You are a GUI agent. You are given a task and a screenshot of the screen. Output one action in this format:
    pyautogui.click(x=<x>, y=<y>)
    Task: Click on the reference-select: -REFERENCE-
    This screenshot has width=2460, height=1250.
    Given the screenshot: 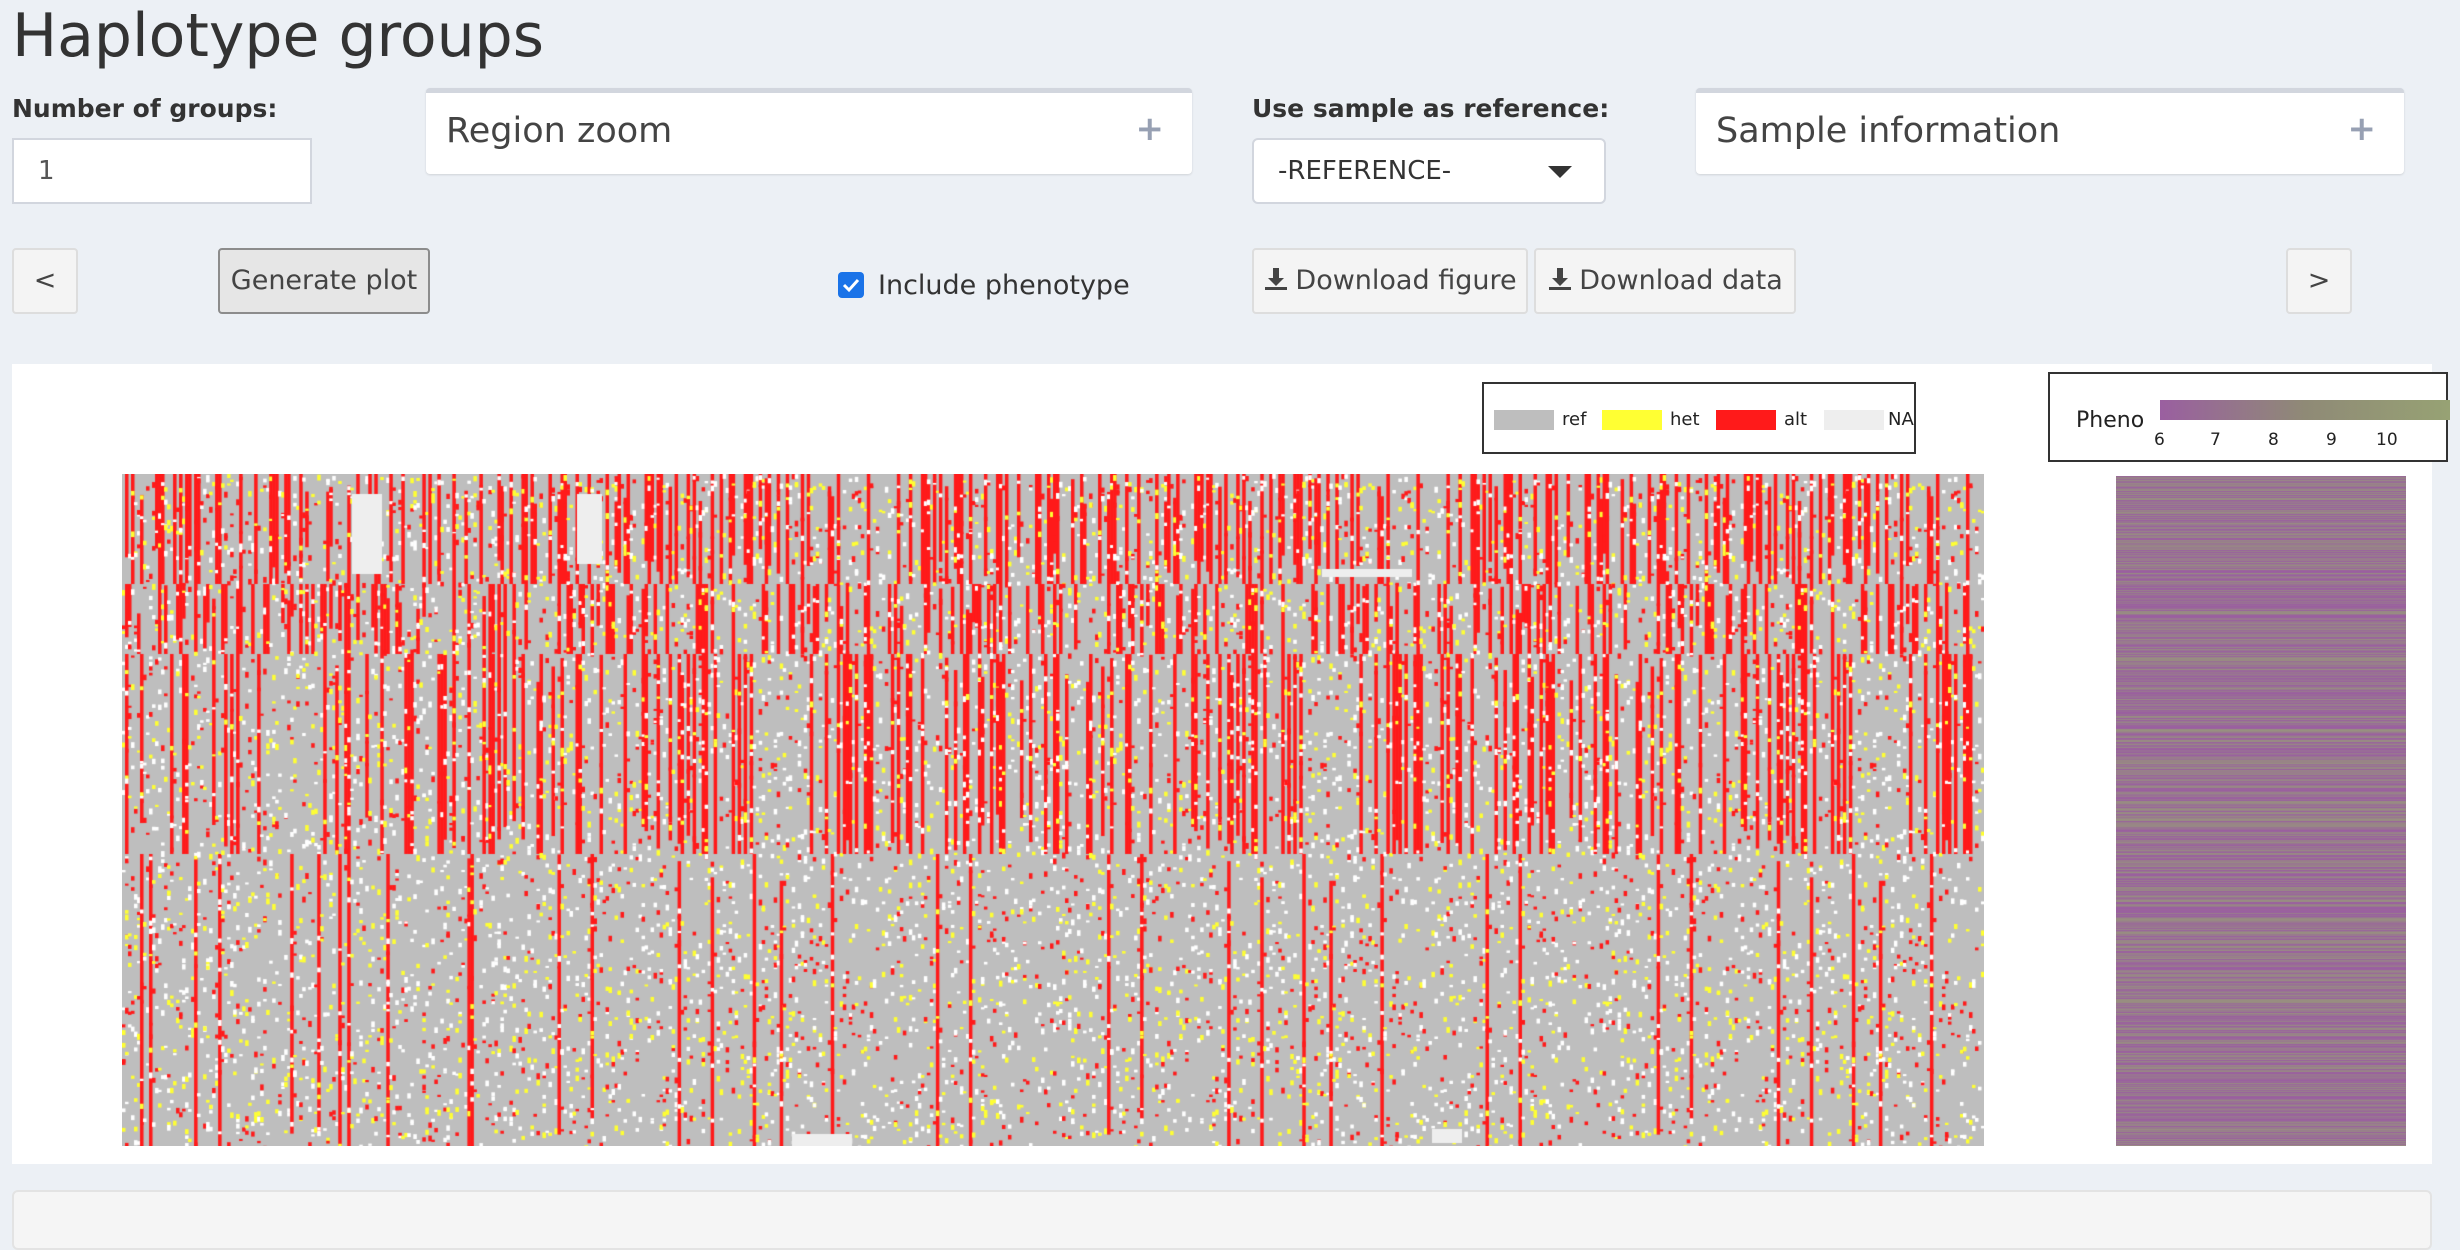 What is the action you would take?
    pyautogui.click(x=1429, y=171)
    